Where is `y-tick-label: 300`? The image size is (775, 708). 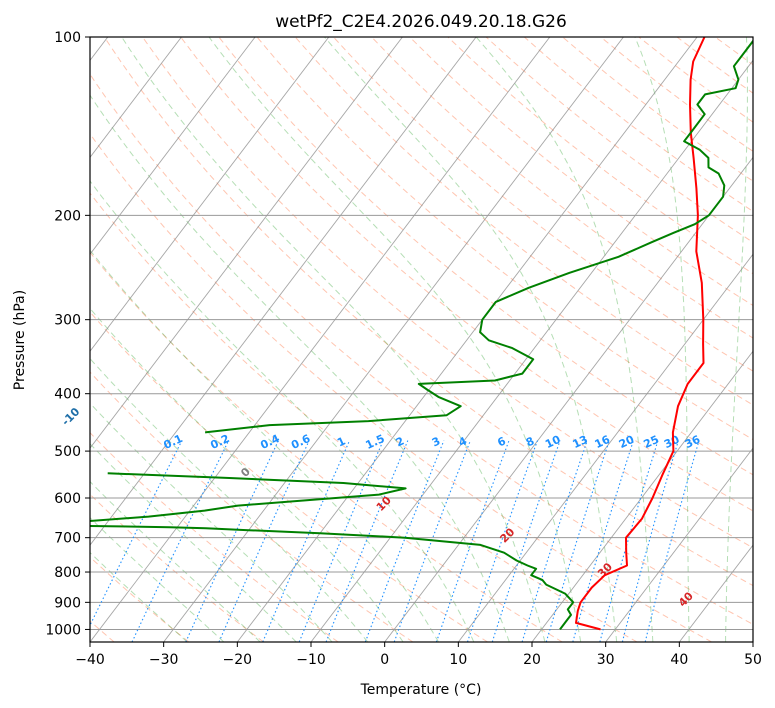
y-tick-label: 300 is located at coordinates (67, 321).